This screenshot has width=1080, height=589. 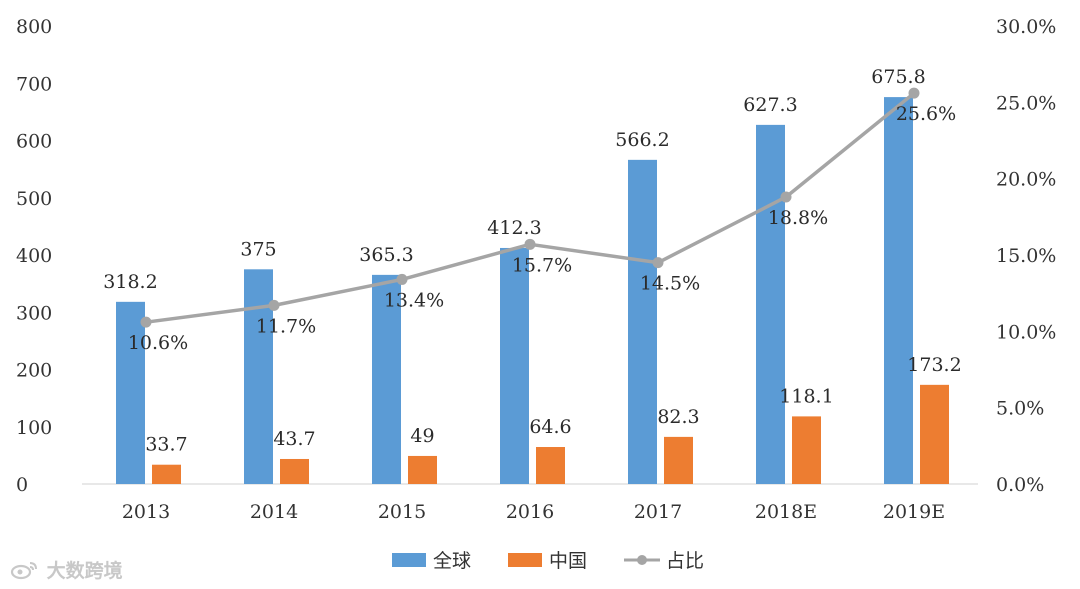 I want to click on legend-label-china: 中国, so click(x=568, y=561).